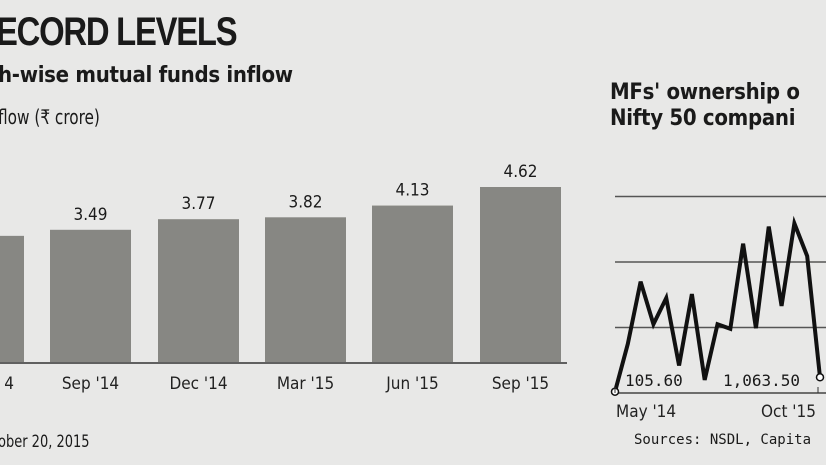 The image size is (826, 465). I want to click on footnote: ober 20, 2015, so click(45, 442).